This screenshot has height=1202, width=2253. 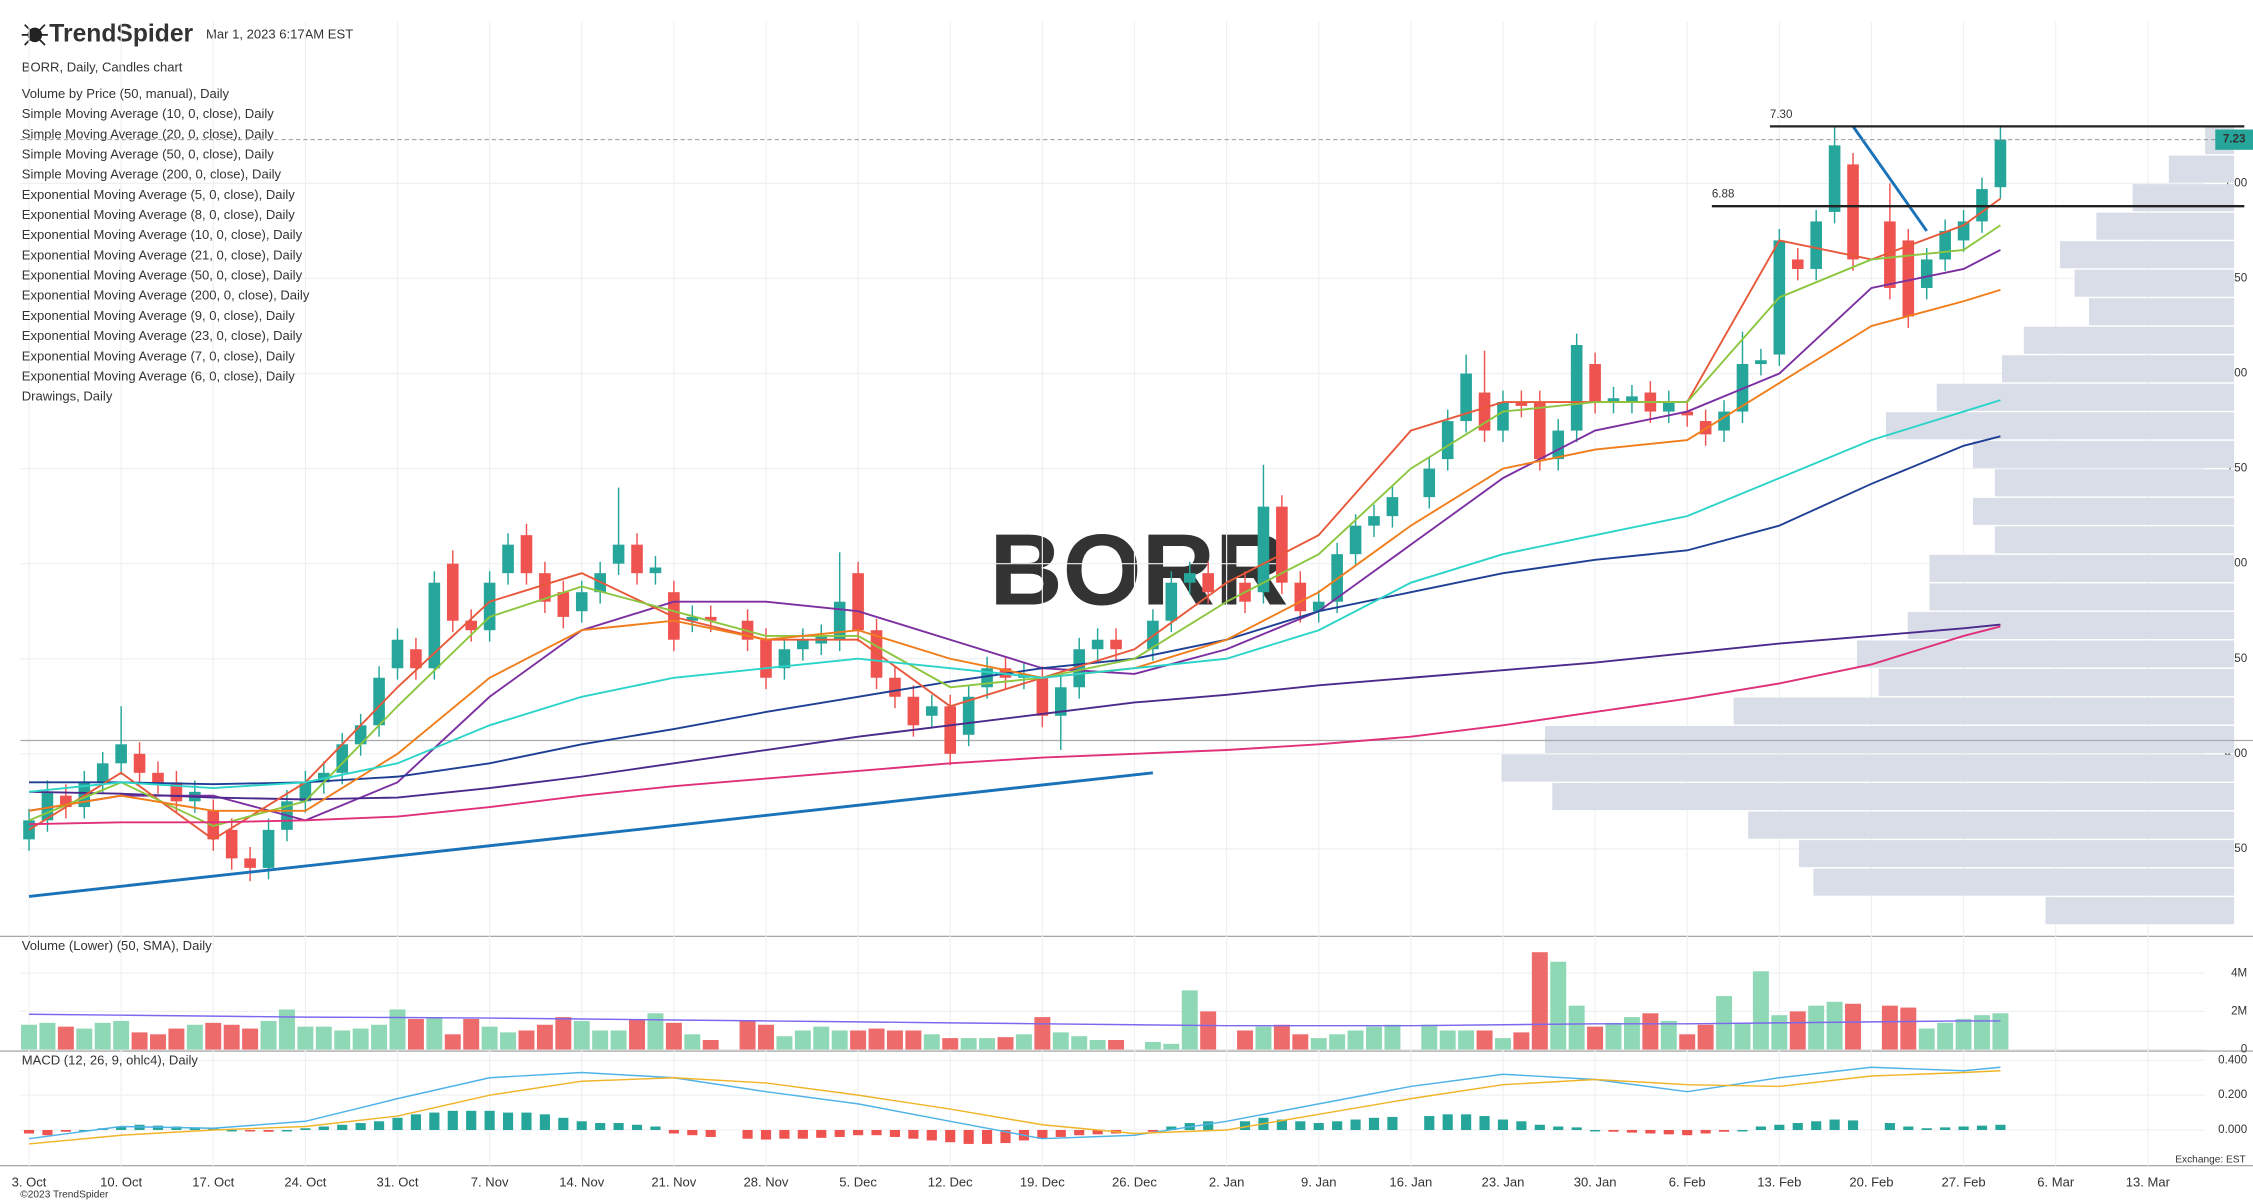 I want to click on logo, so click(x=34, y=35).